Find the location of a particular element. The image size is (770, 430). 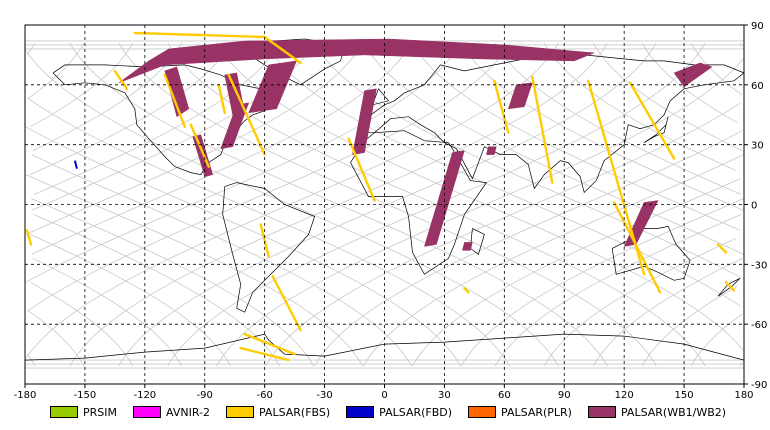

y-tick-label: 30 is located at coordinates (757, 146).